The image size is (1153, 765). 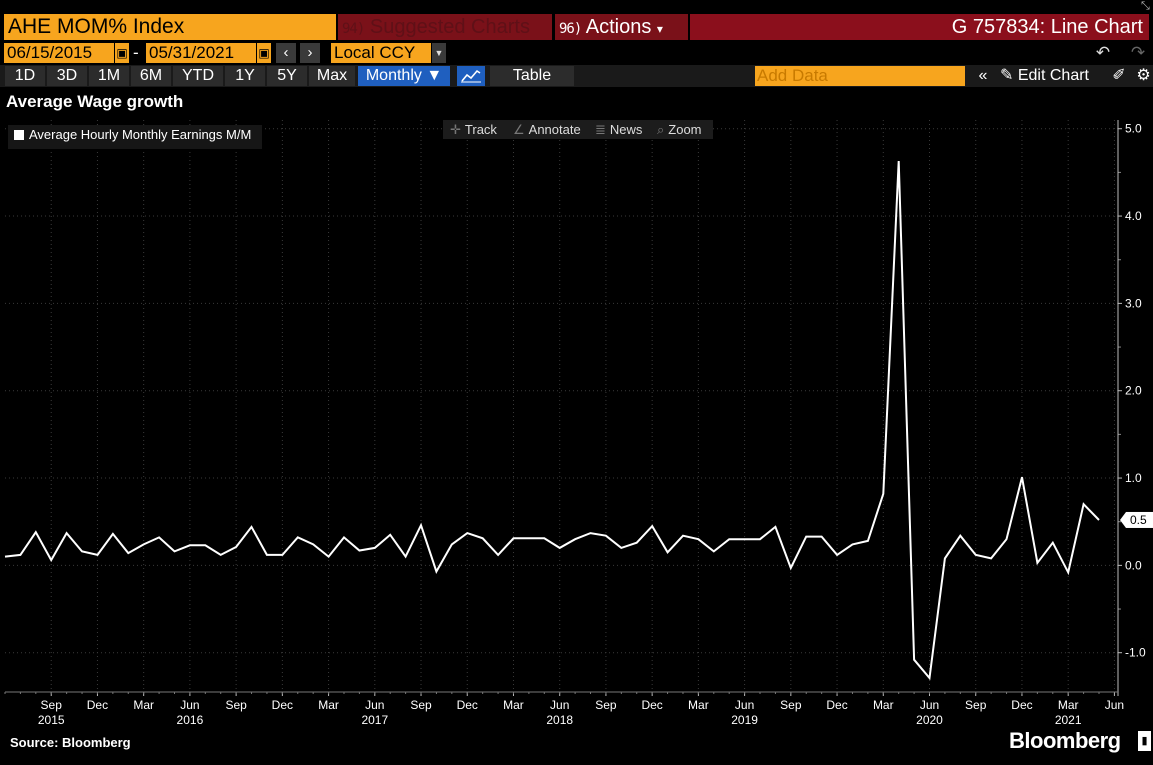 What do you see at coordinates (198, 76) in the screenshot?
I see `range-ytd-button: YTD` at bounding box center [198, 76].